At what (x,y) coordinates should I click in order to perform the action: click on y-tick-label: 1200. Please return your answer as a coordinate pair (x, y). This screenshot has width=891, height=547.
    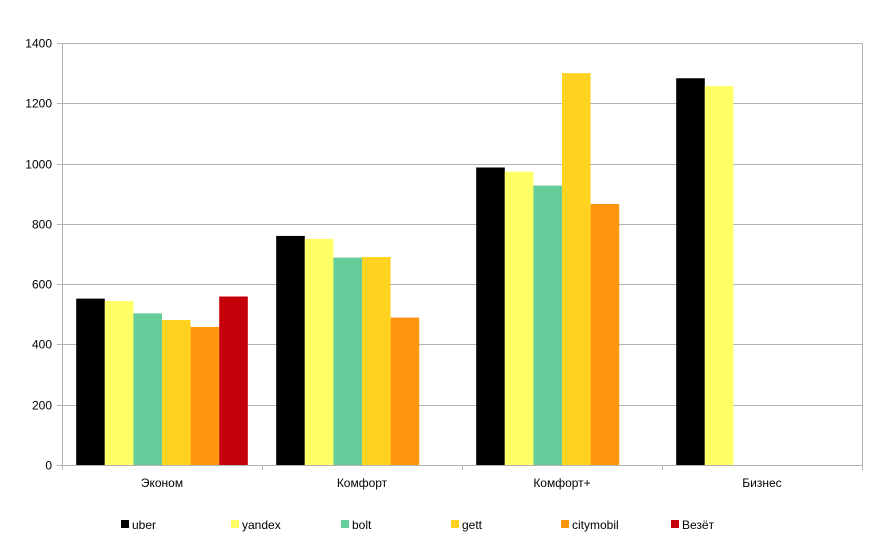
    Looking at the image, I should click on (38, 104).